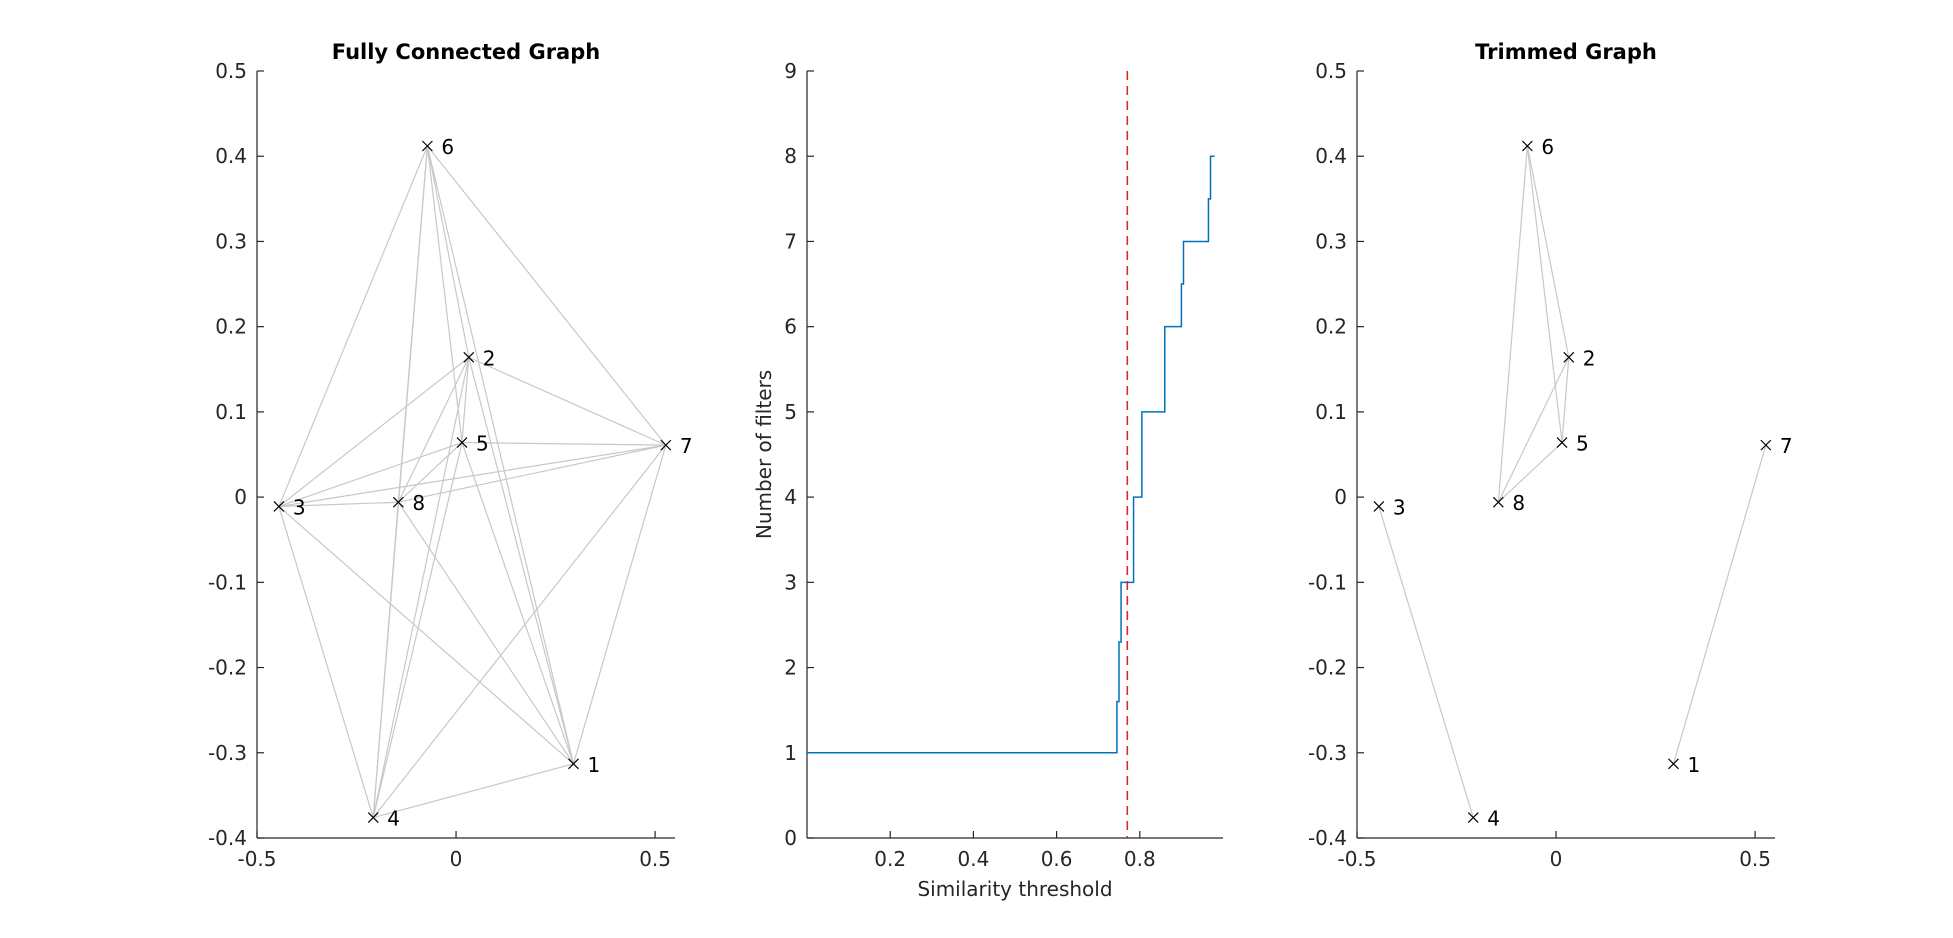 The width and height of the screenshot is (1953, 938). I want to click on x-tick-label: 0.4, so click(973, 859).